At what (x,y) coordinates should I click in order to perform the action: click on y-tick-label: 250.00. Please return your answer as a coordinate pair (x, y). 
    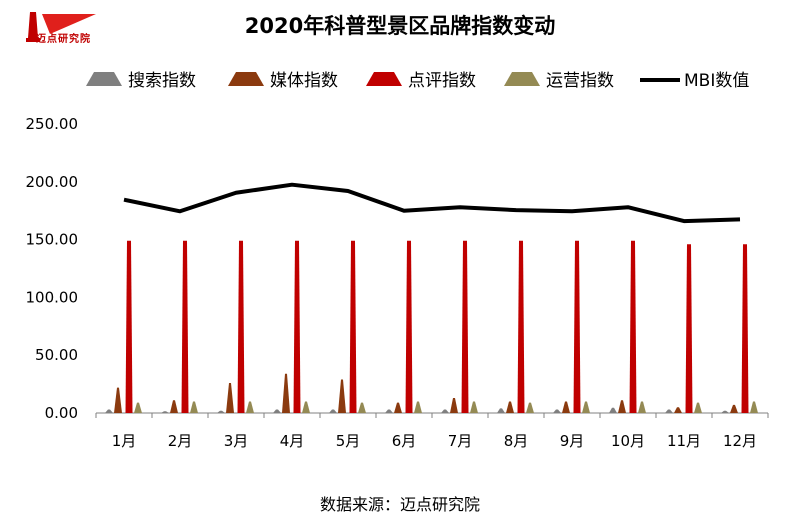
    Looking at the image, I should click on (52, 124).